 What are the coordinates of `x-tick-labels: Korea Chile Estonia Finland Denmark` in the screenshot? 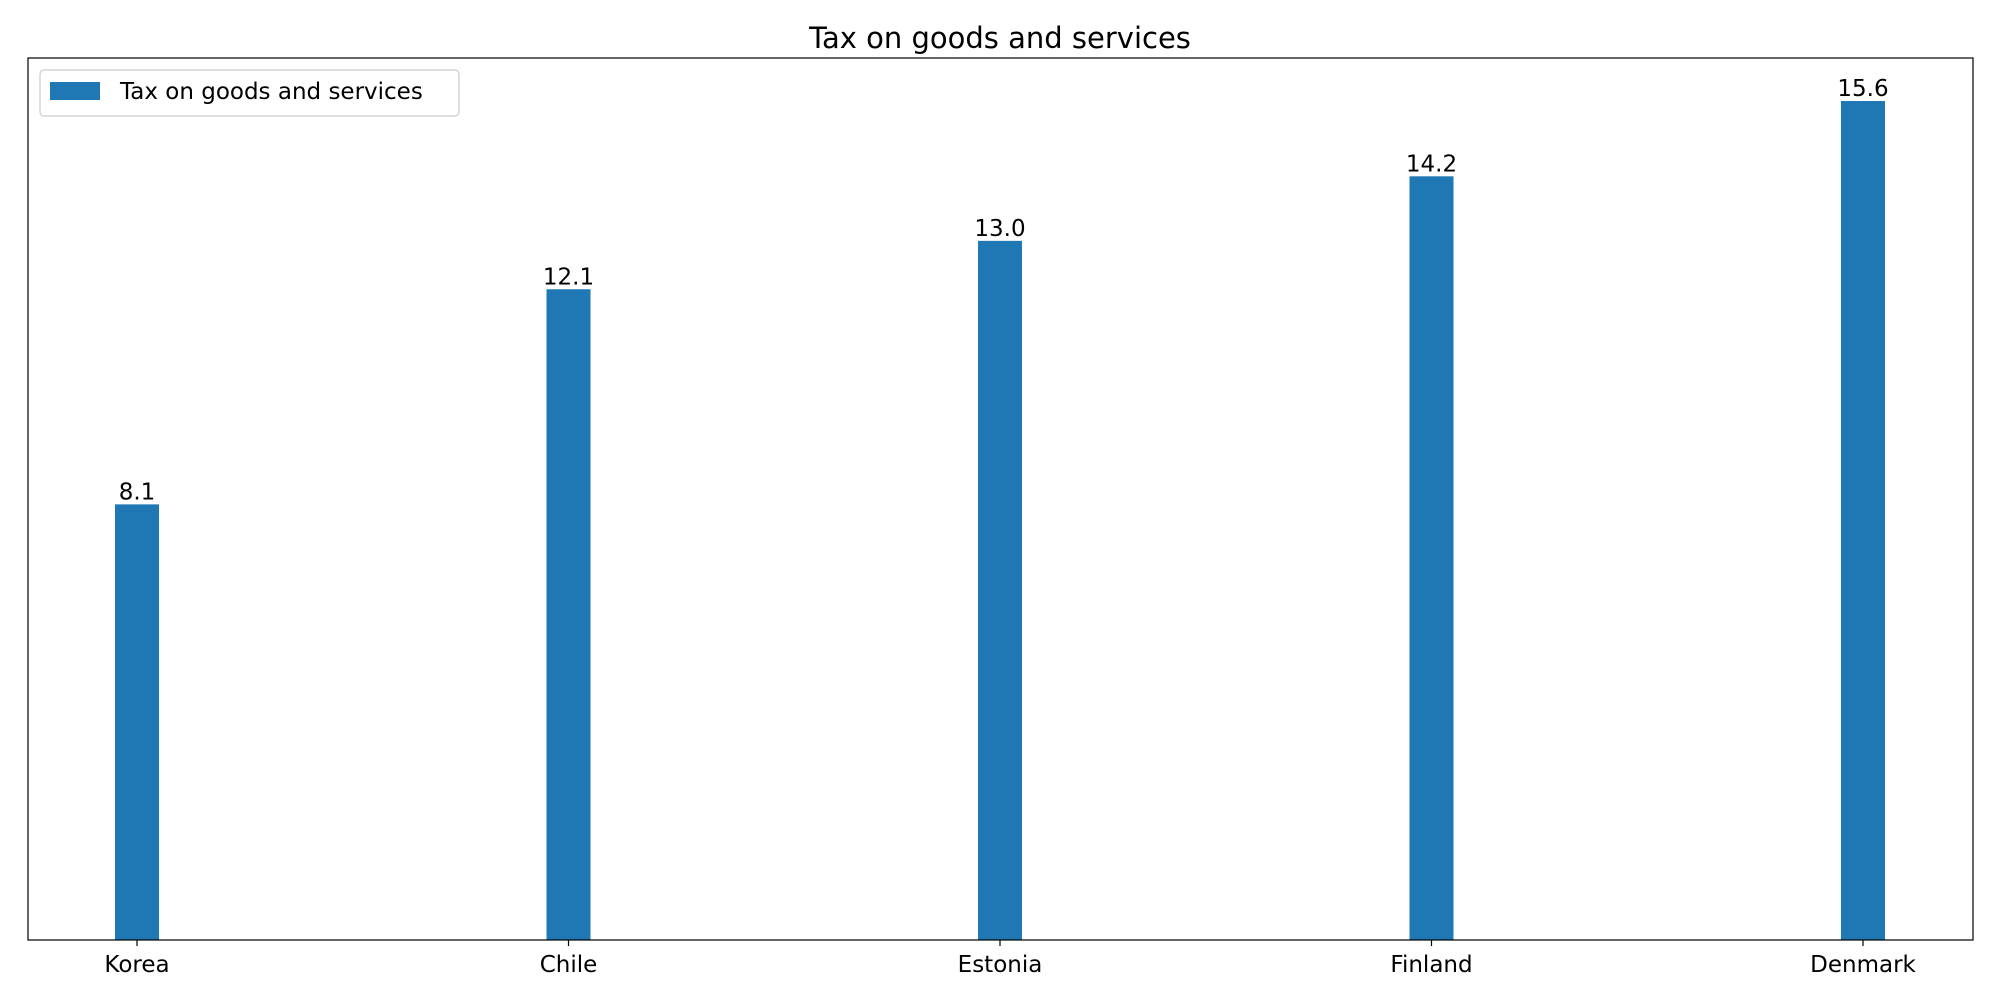 It's located at (1010, 959).